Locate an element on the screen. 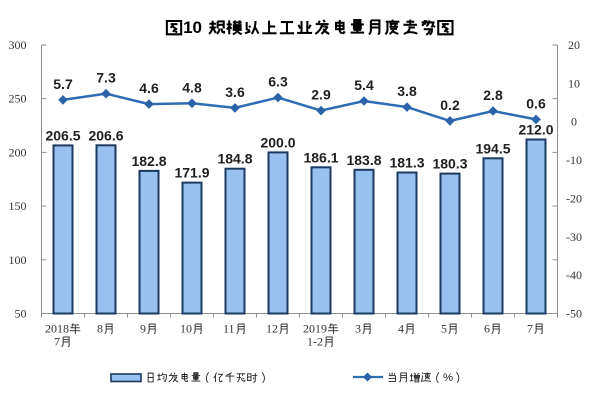 Image resolution: width=600 pixels, height=417 pixels. svg-text: 3 is located at coordinates (358, 329).